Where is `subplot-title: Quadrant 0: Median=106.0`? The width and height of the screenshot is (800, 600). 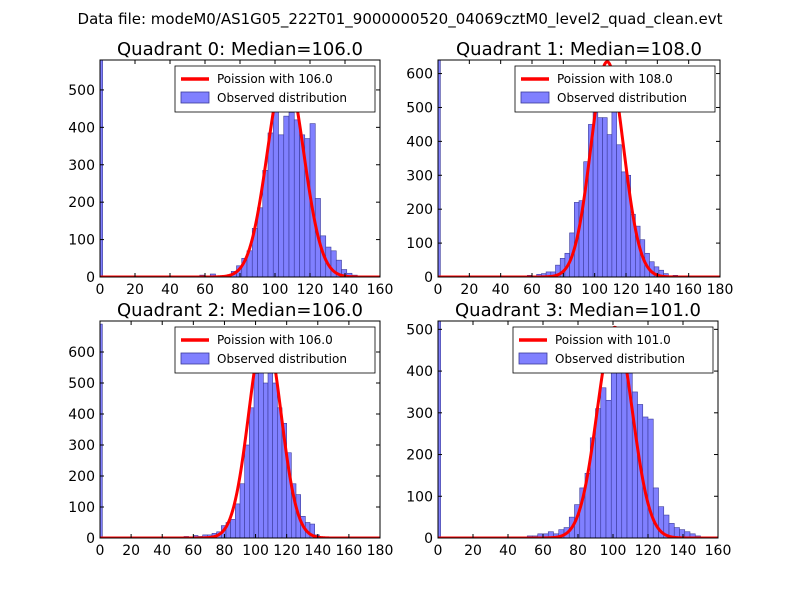
subplot-title: Quadrant 0: Median=106.0 is located at coordinates (240, 49).